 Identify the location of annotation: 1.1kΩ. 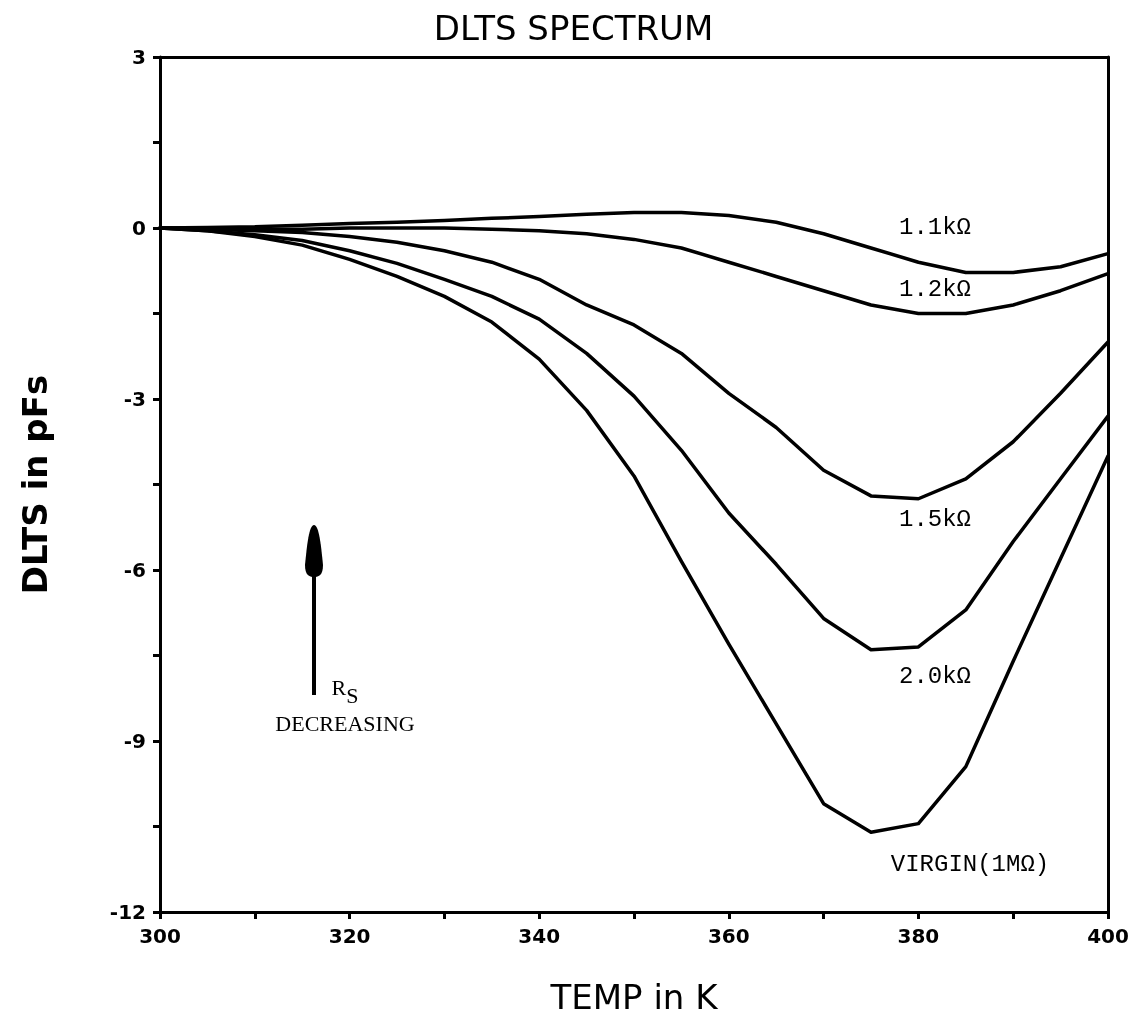
(935, 228).